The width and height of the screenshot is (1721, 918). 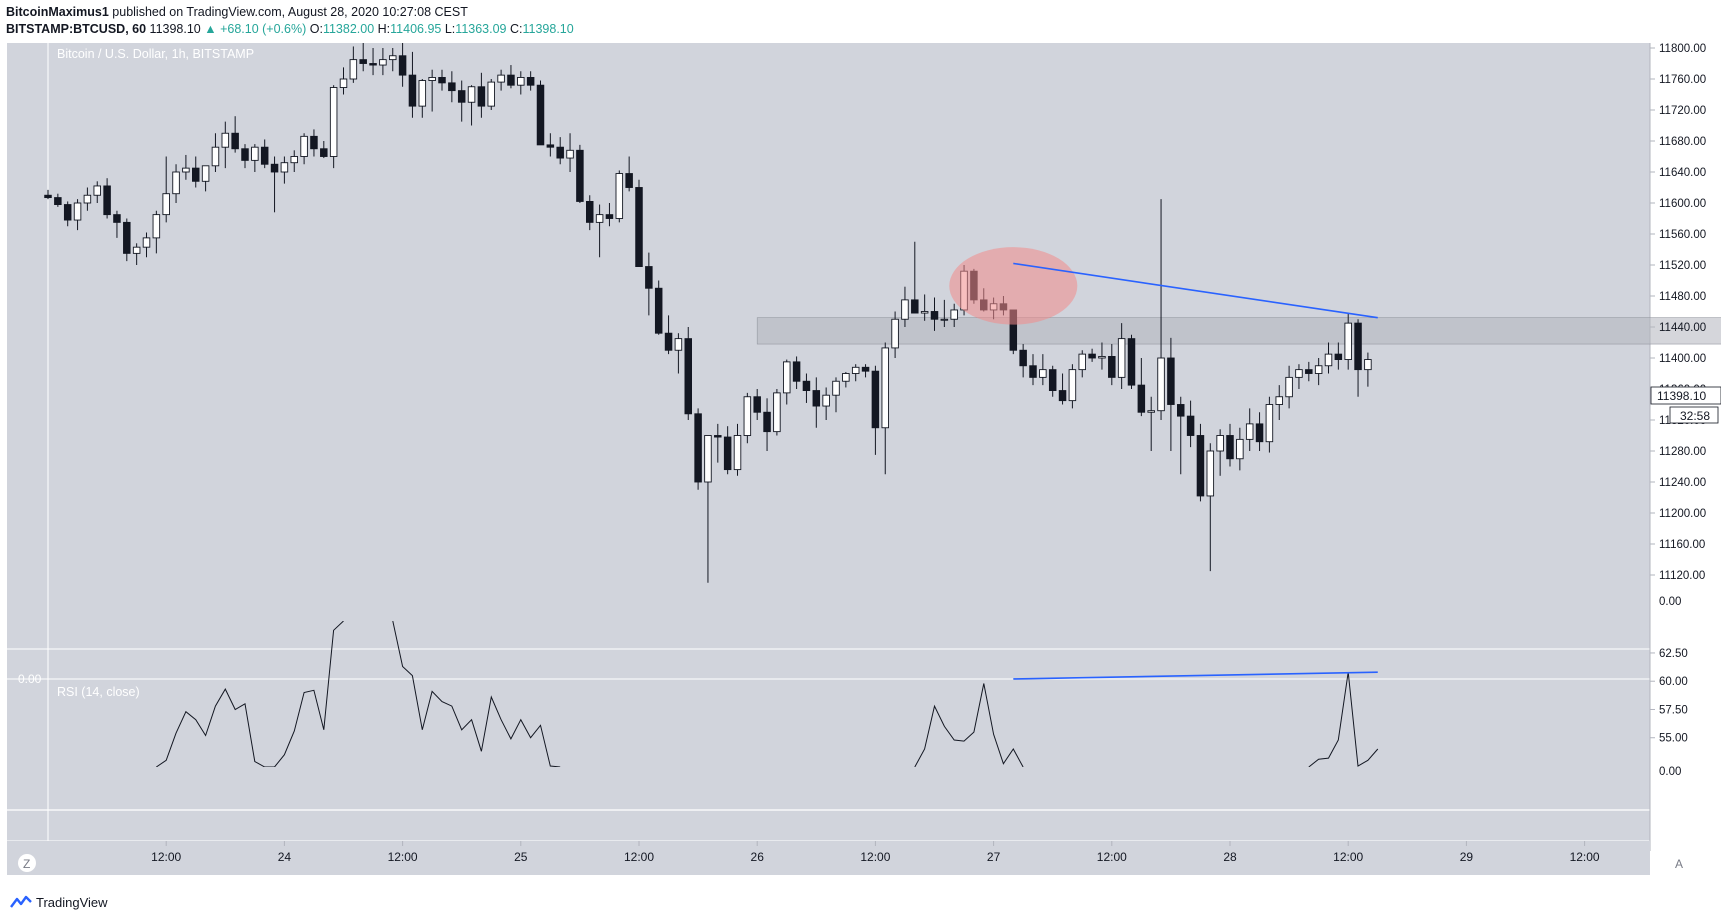 What do you see at coordinates (59, 902) in the screenshot?
I see `tradingview-footer: TradingView` at bounding box center [59, 902].